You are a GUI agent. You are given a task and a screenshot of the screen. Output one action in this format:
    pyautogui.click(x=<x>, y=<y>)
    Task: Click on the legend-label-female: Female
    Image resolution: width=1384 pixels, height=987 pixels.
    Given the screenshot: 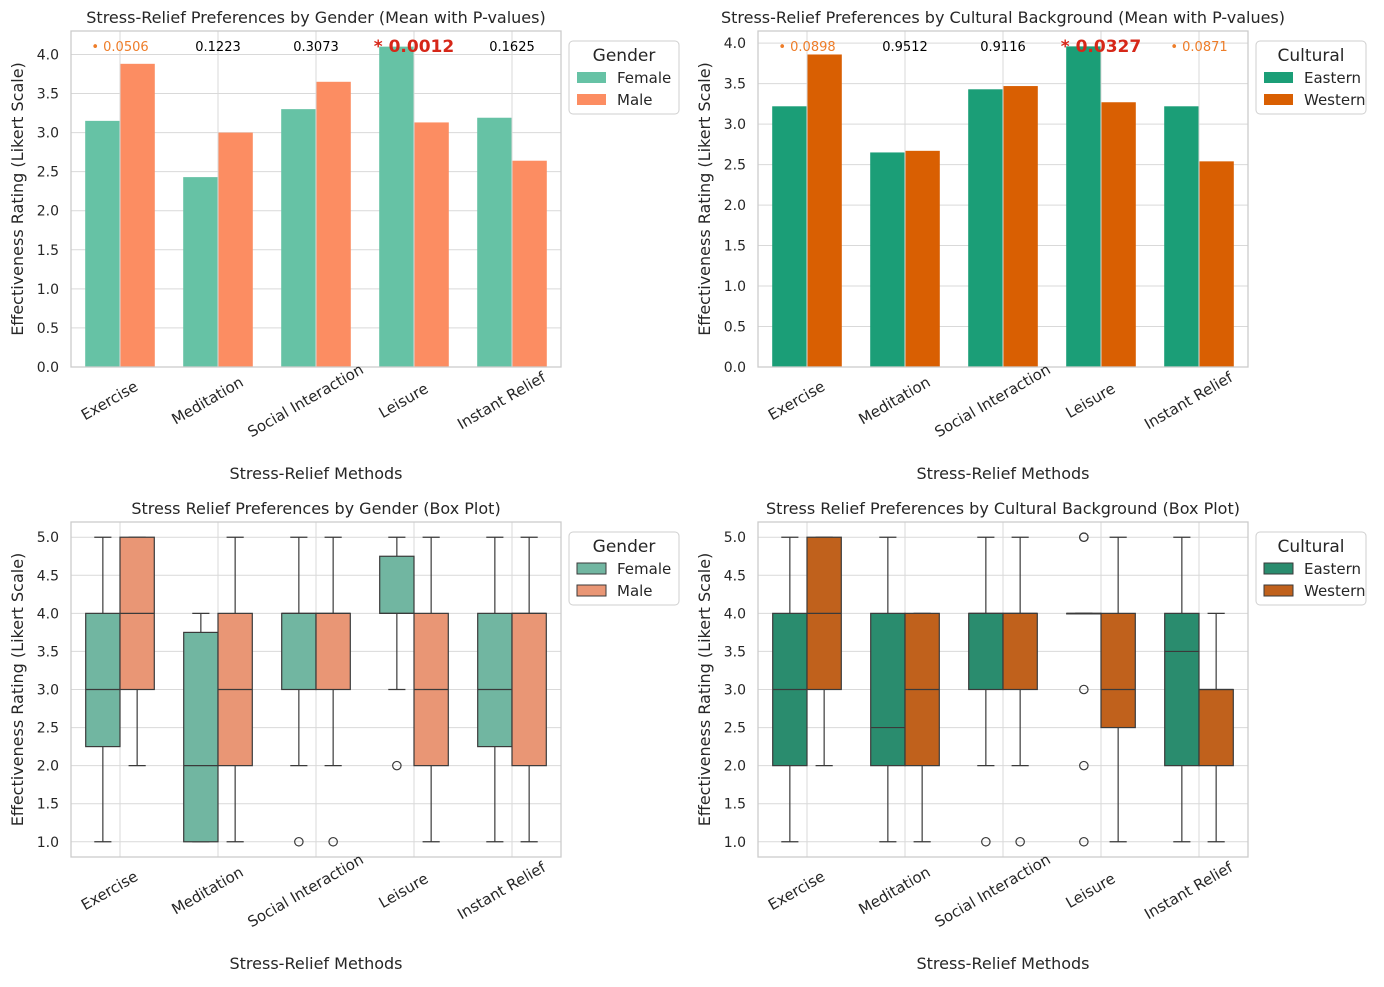 What is the action you would take?
    pyautogui.click(x=644, y=569)
    